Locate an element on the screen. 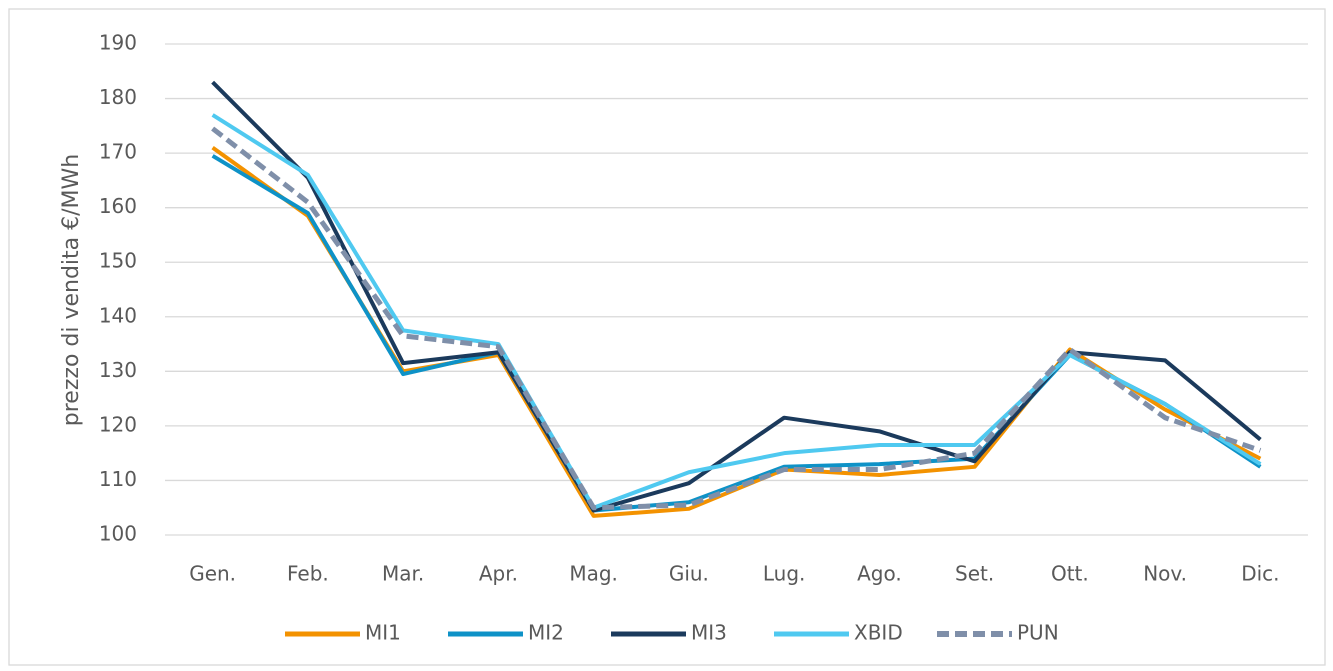 The image size is (1333, 671). x-tick-label: Ott. is located at coordinates (1070, 574).